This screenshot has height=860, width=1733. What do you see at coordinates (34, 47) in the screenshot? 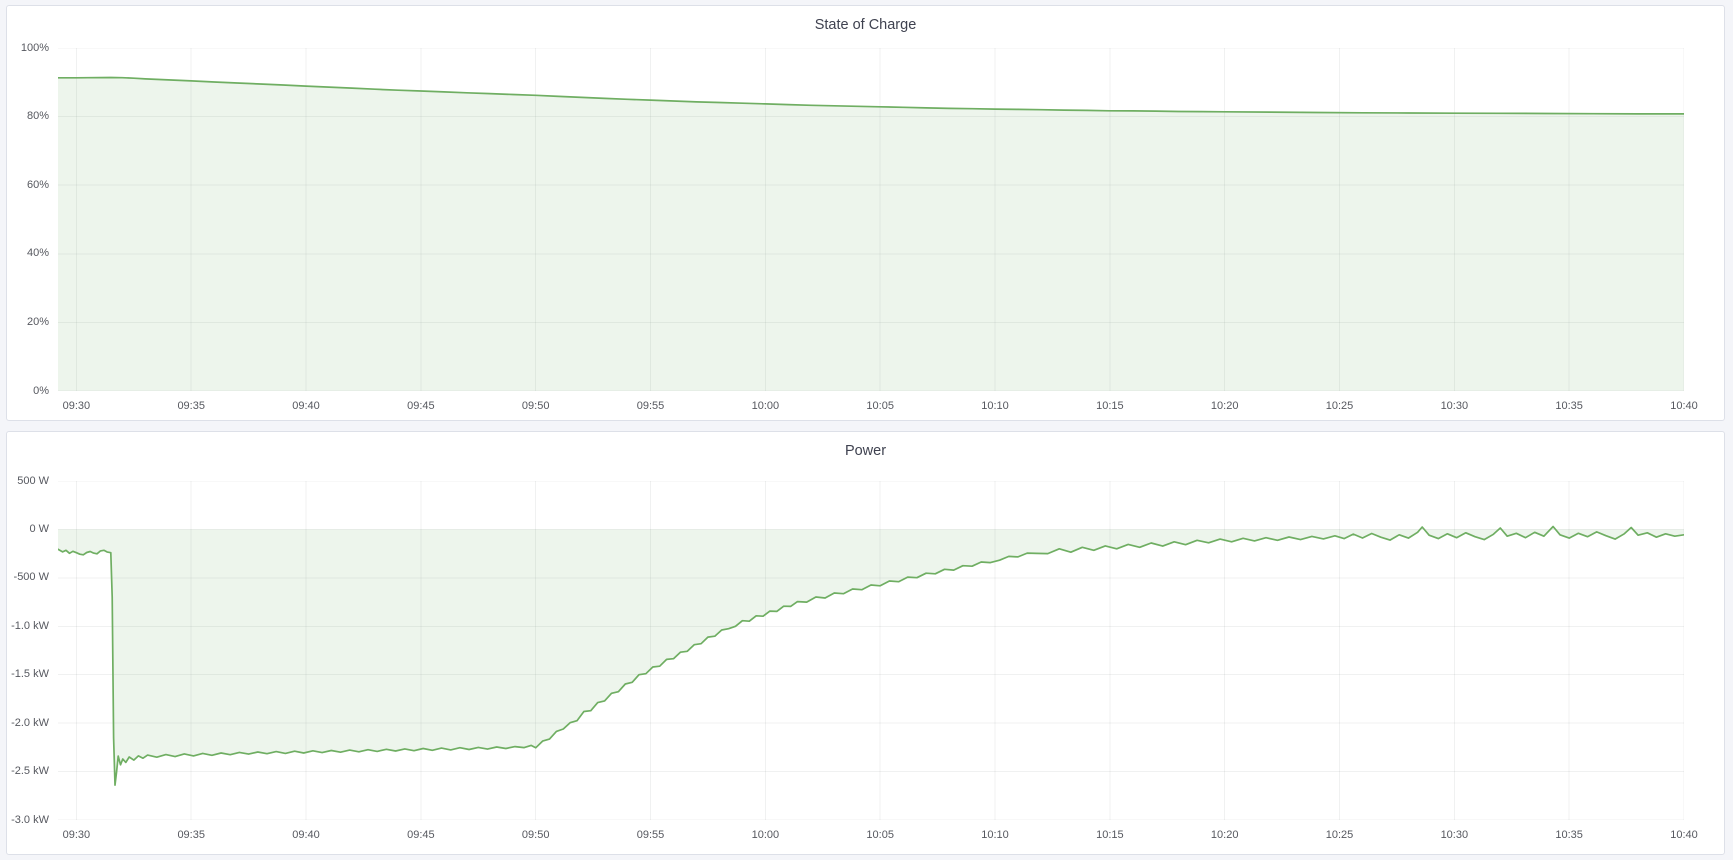
I see `y-axis-label: 100%` at bounding box center [34, 47].